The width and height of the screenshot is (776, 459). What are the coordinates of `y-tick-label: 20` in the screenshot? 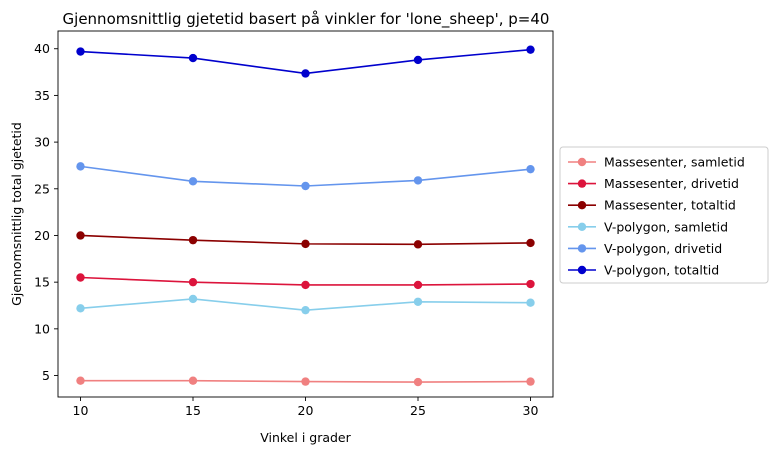 It's located at (42, 235).